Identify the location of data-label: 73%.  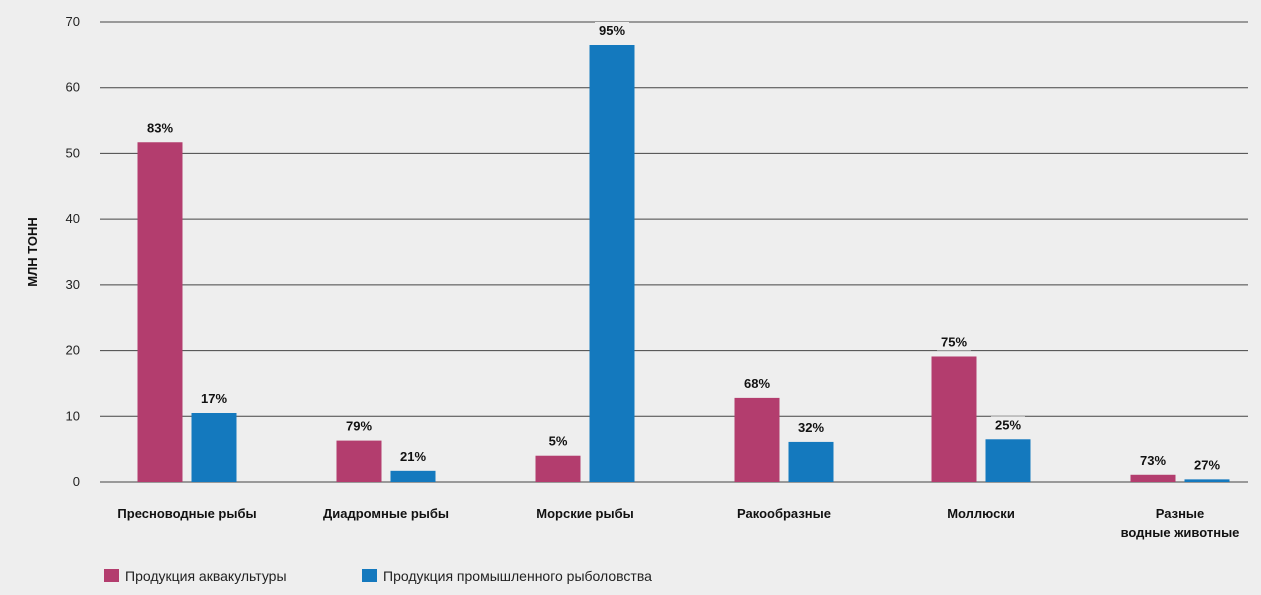
(1153, 460).